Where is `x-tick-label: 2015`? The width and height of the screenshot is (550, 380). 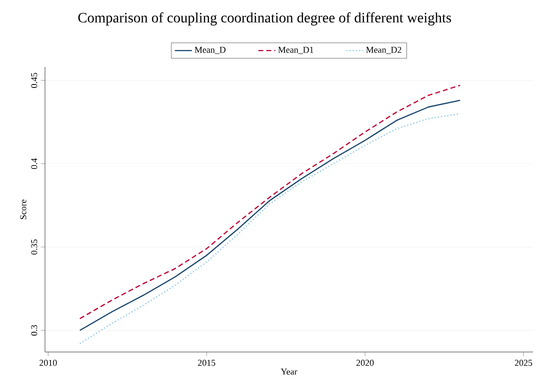 x-tick-label: 2015 is located at coordinates (207, 363).